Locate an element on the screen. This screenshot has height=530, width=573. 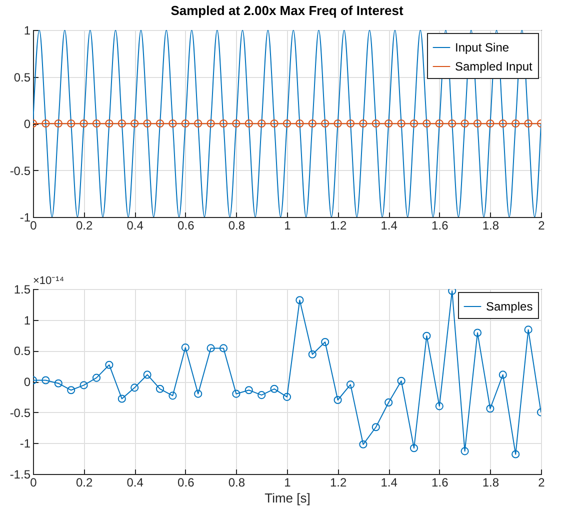
legend-label: Samples is located at coordinates (509, 307).